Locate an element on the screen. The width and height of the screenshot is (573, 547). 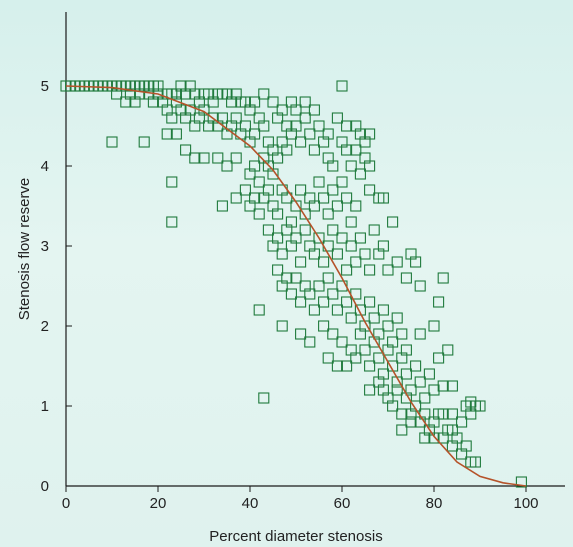
x-tick-label: 60 is located at coordinates (342, 503).